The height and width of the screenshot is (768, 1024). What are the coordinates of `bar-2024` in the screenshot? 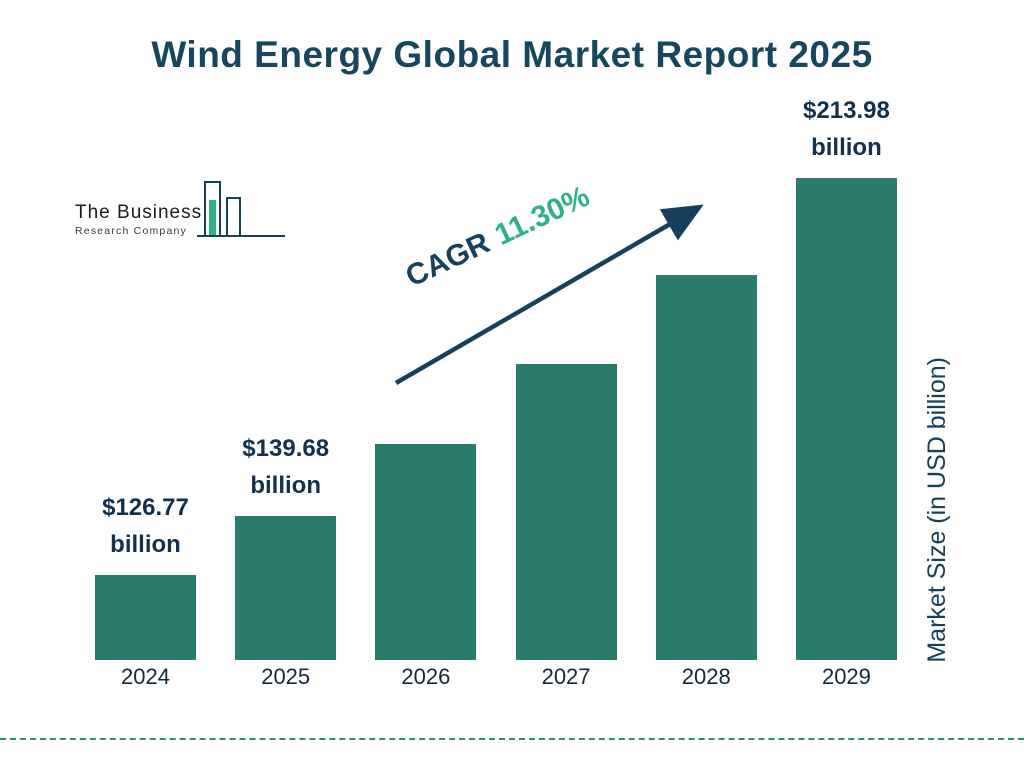 It's located at (145, 617).